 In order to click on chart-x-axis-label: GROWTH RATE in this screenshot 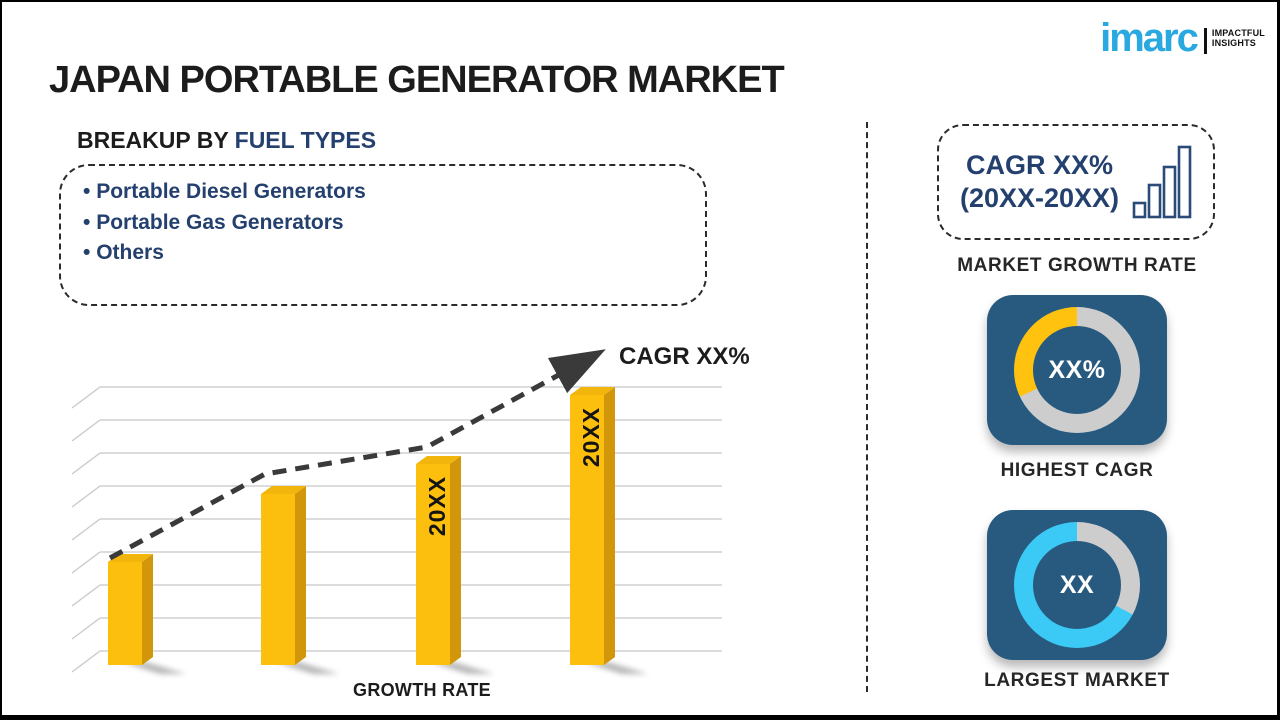, I will do `click(422, 690)`.